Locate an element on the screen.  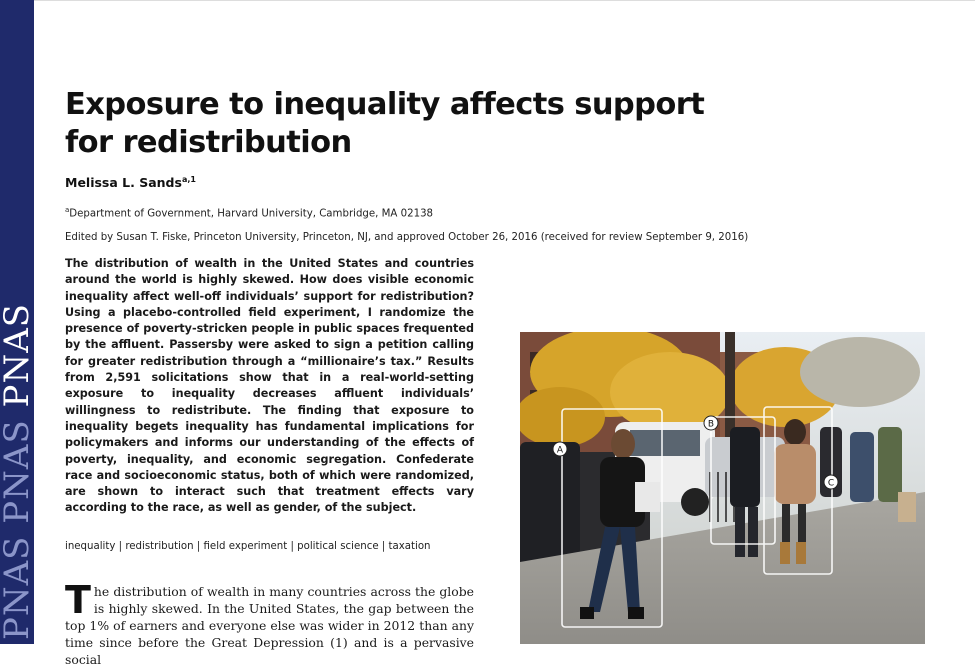
label-a-marker is located at coordinates (560, 449).